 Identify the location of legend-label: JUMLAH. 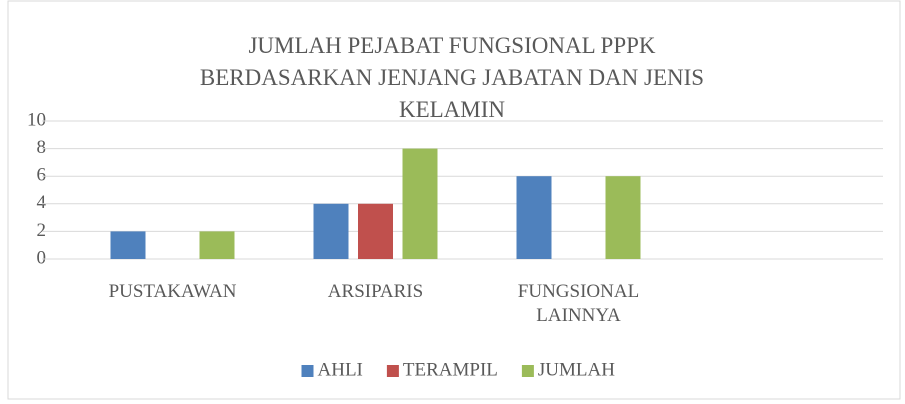
(576, 369).